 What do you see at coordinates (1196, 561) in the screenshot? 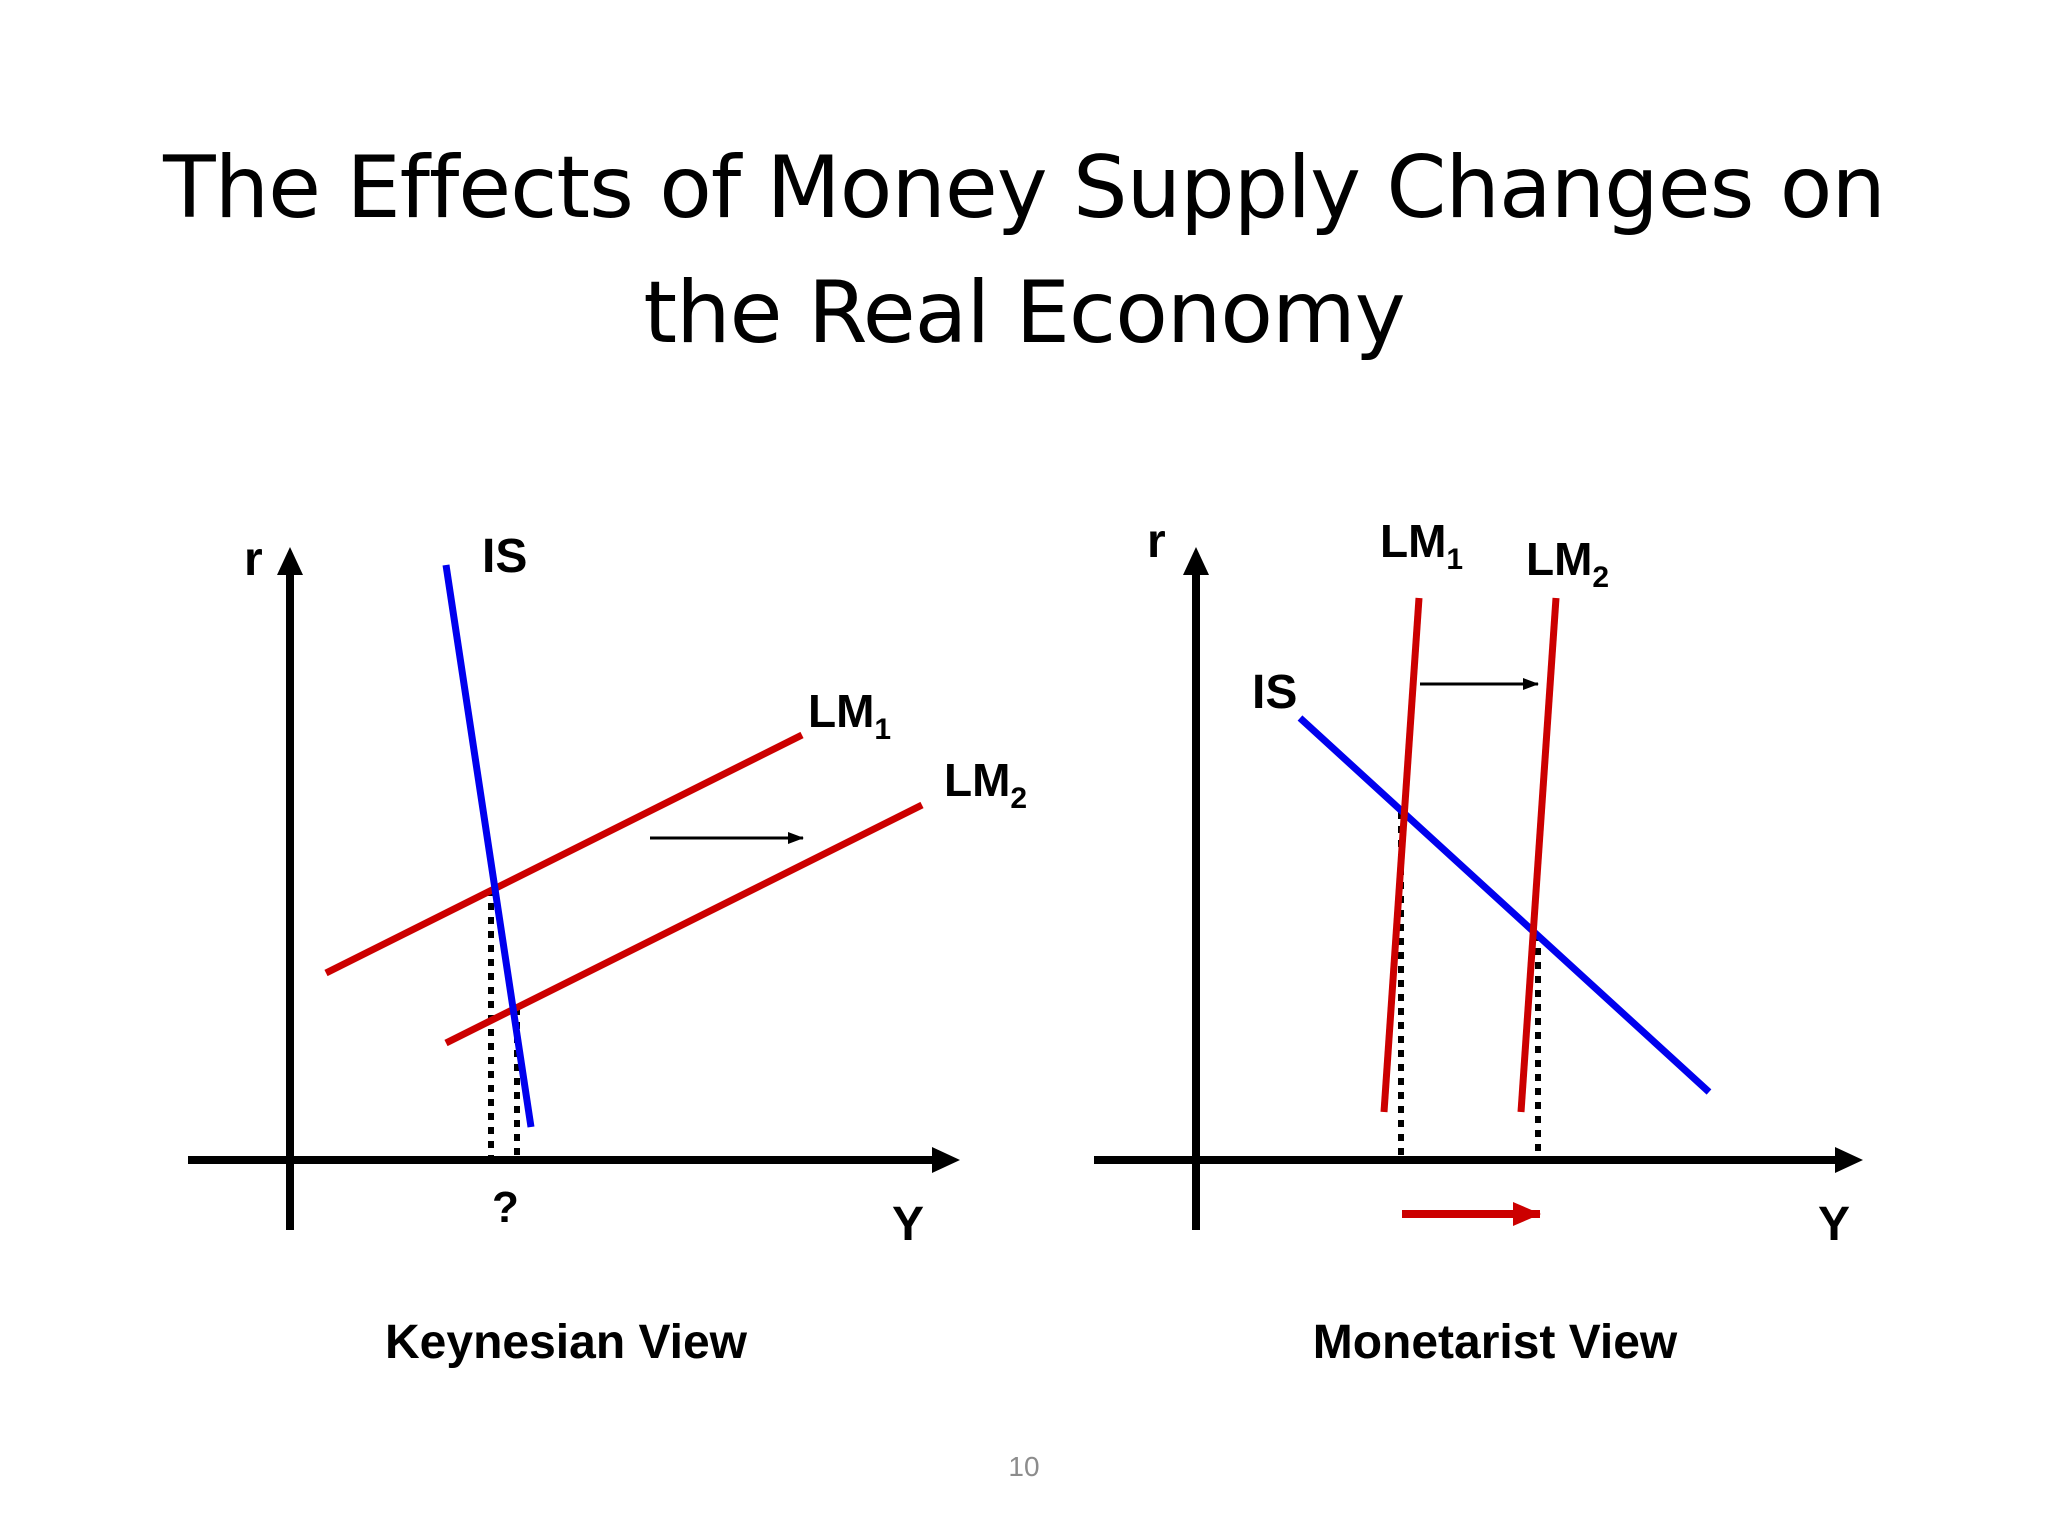
I see `monetarist-y-axis-arrowhead` at bounding box center [1196, 561].